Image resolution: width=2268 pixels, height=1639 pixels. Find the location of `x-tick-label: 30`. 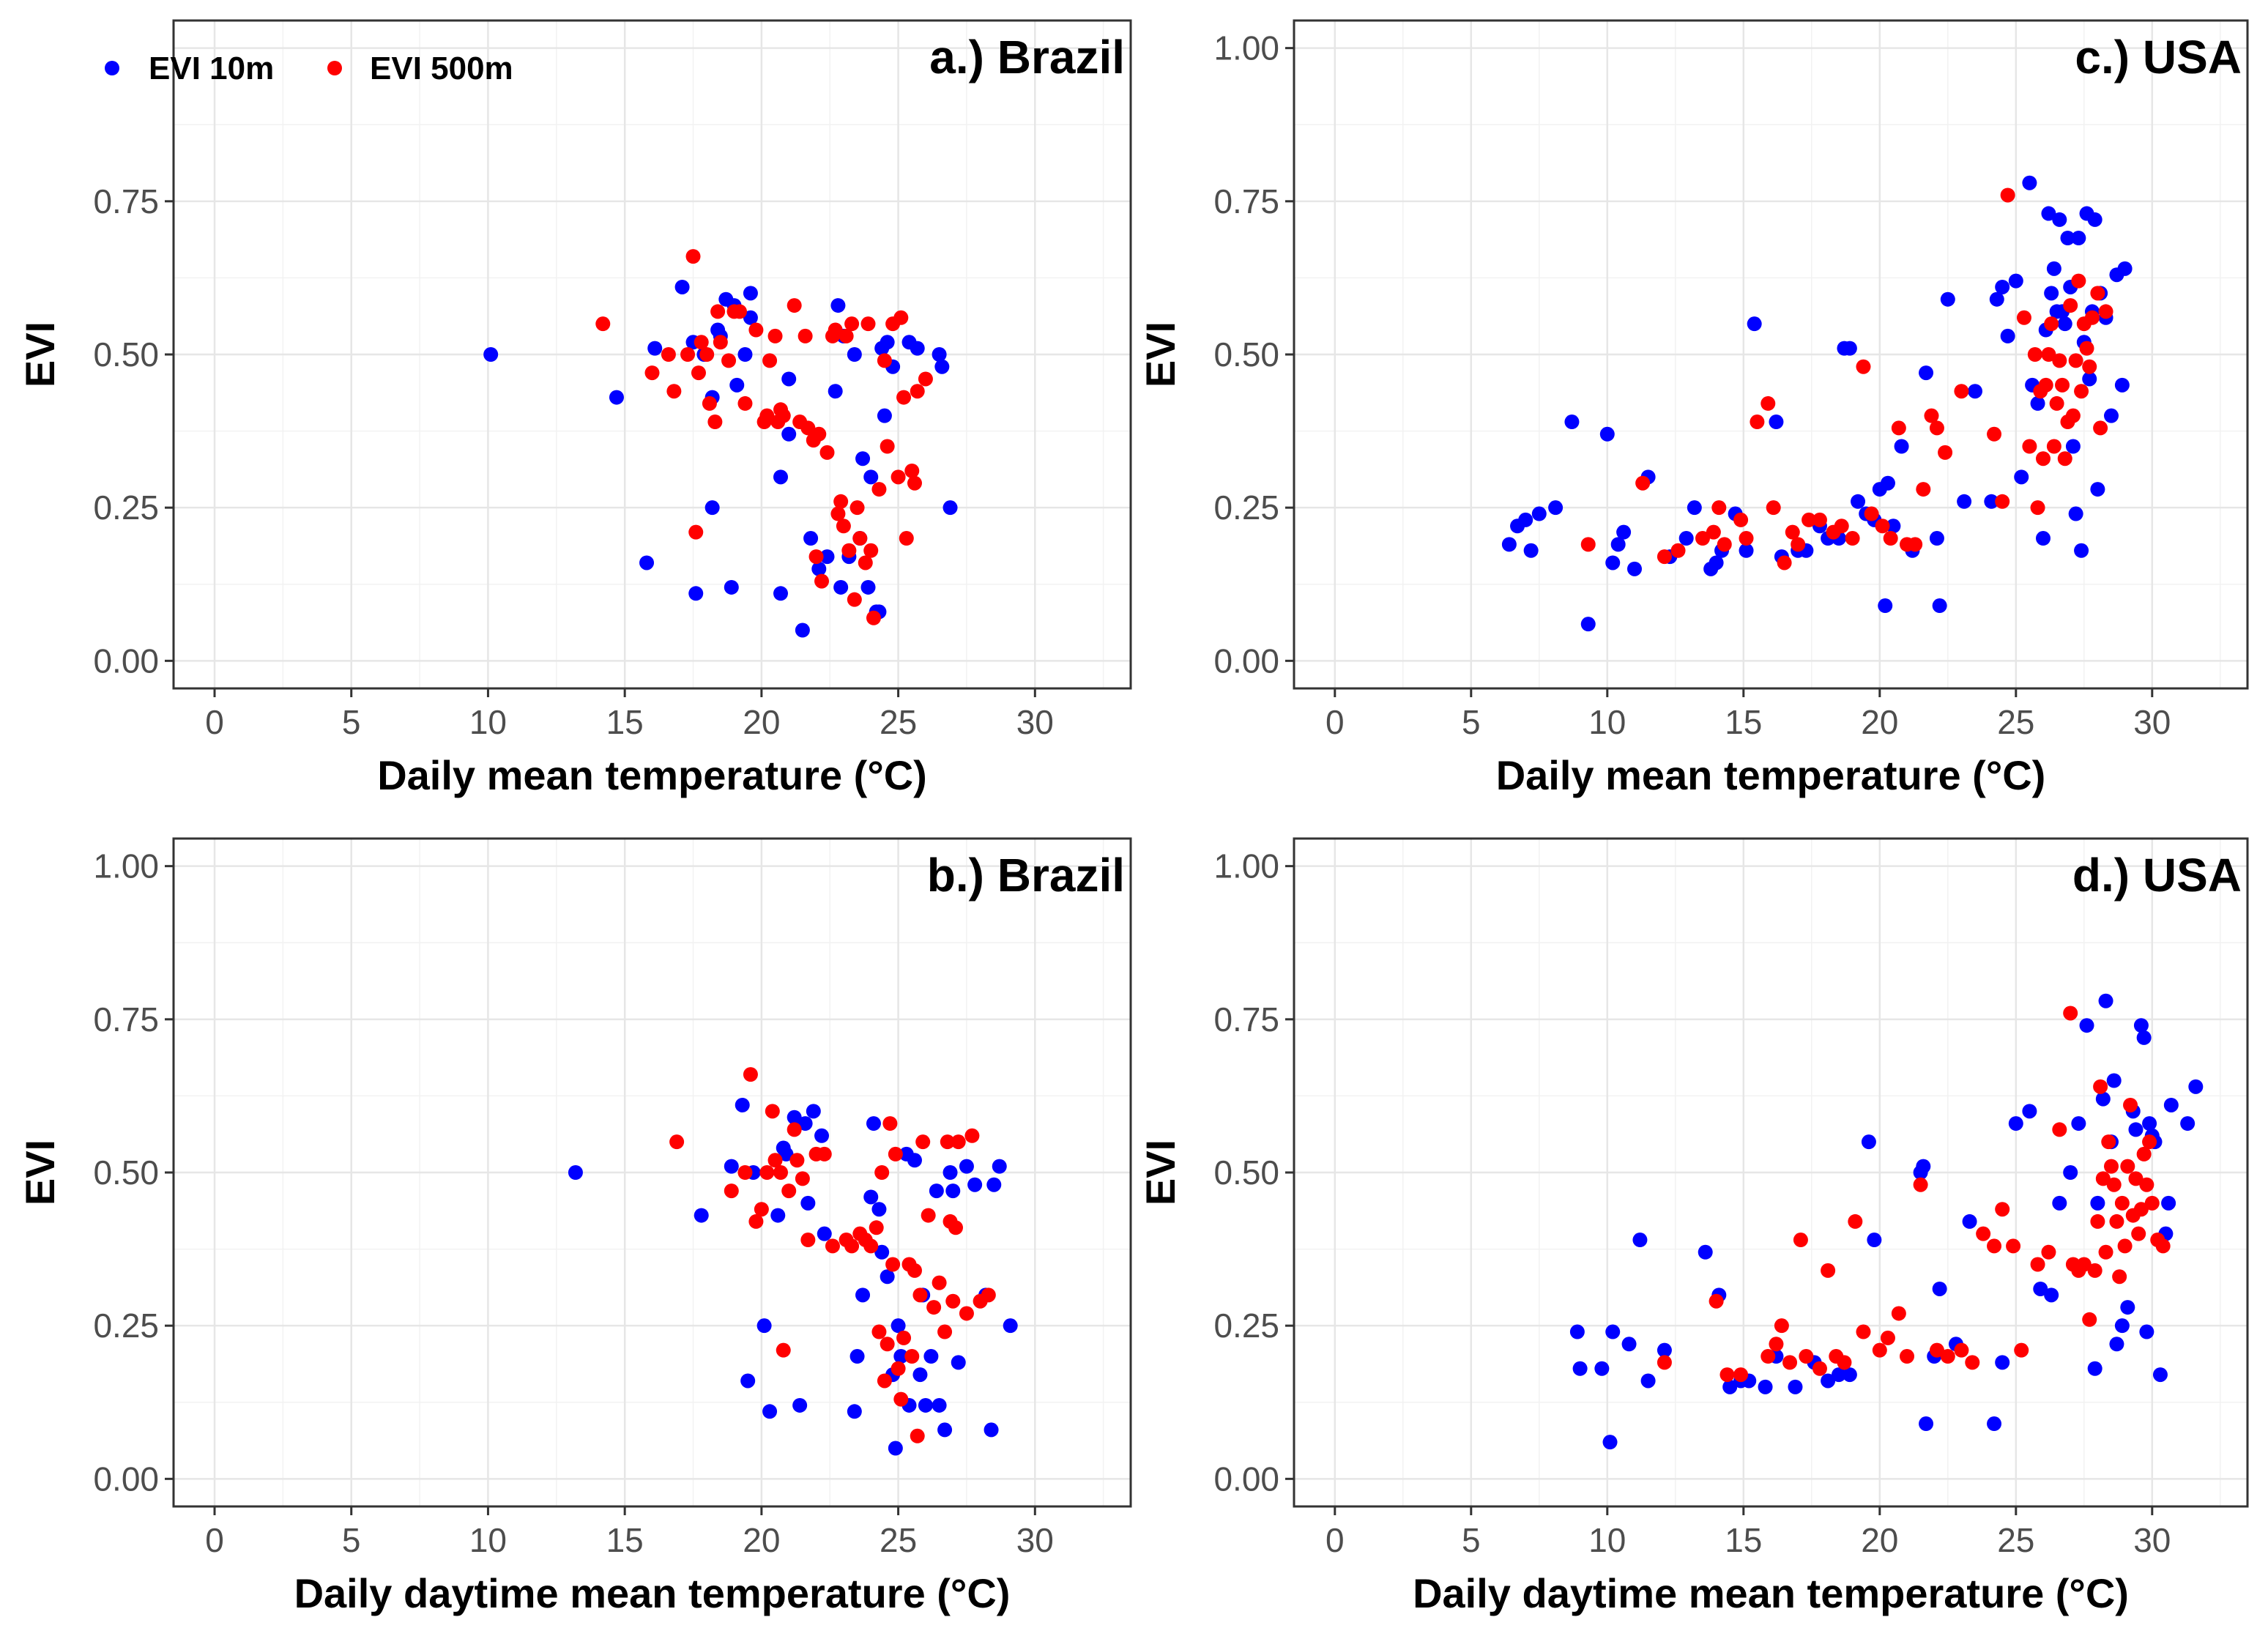

x-tick-label: 30 is located at coordinates (2152, 1540).